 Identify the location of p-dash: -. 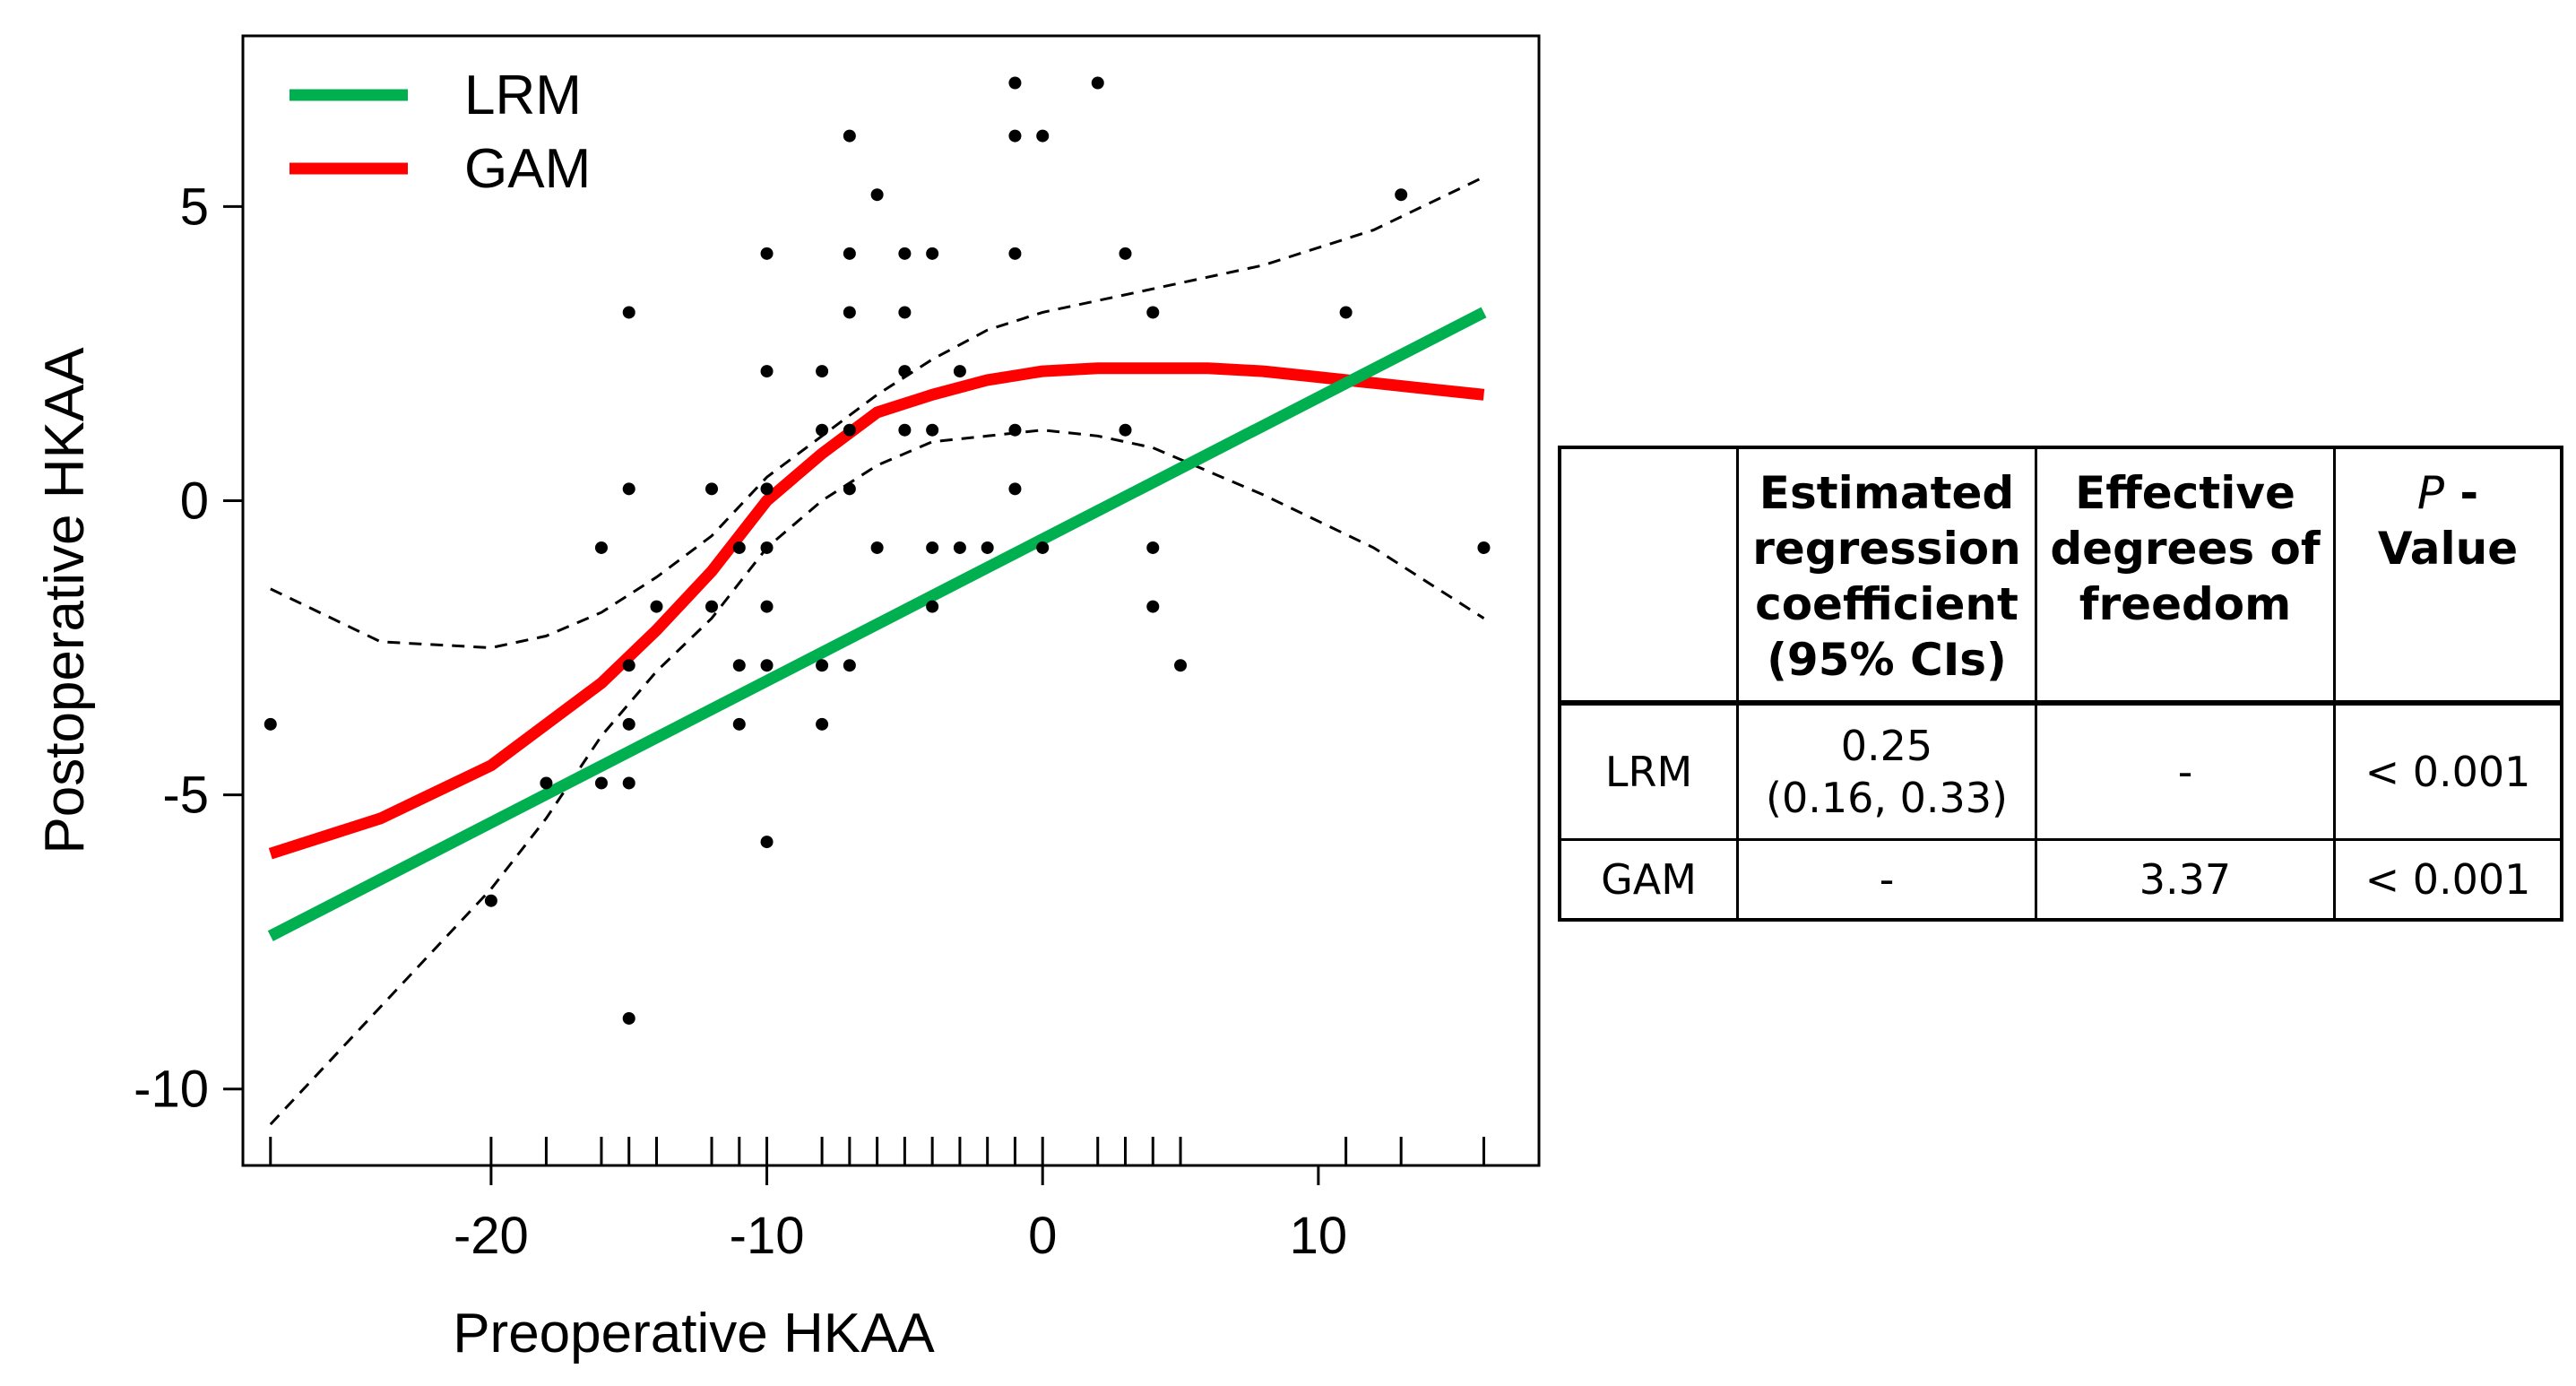
(2469, 493).